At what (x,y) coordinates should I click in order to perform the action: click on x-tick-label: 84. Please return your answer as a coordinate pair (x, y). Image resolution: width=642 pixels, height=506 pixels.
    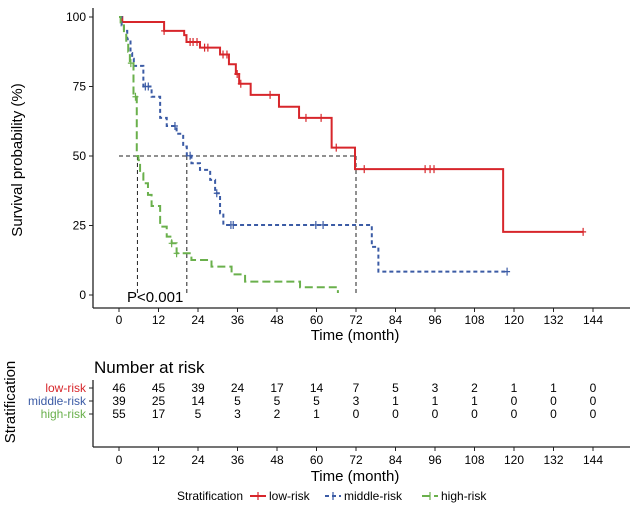
    Looking at the image, I should click on (396, 320).